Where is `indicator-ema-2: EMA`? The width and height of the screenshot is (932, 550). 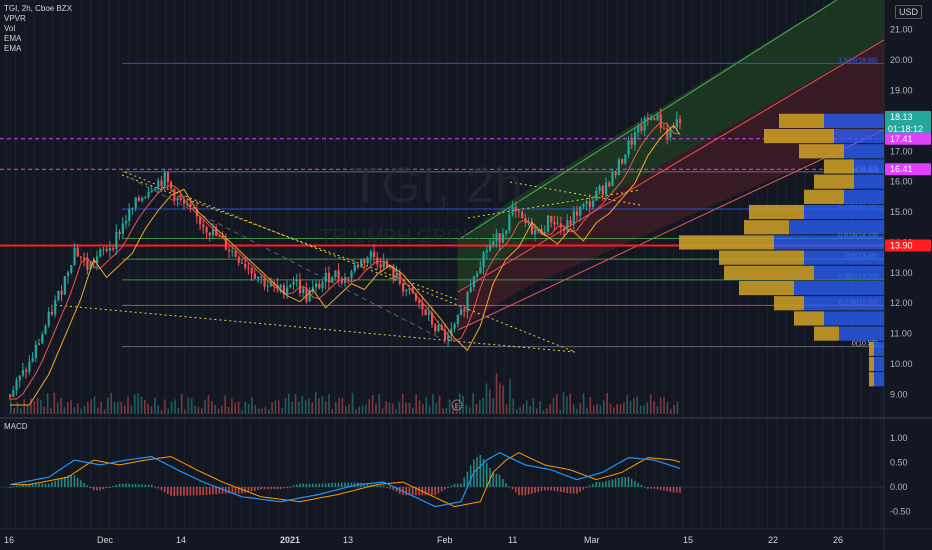 indicator-ema-2: EMA is located at coordinates (13, 48).